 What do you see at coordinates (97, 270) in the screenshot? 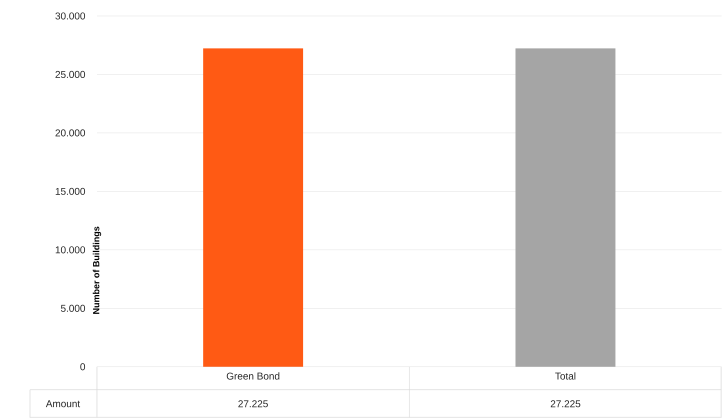
I see `y-axis-title: Number of Buildings` at bounding box center [97, 270].